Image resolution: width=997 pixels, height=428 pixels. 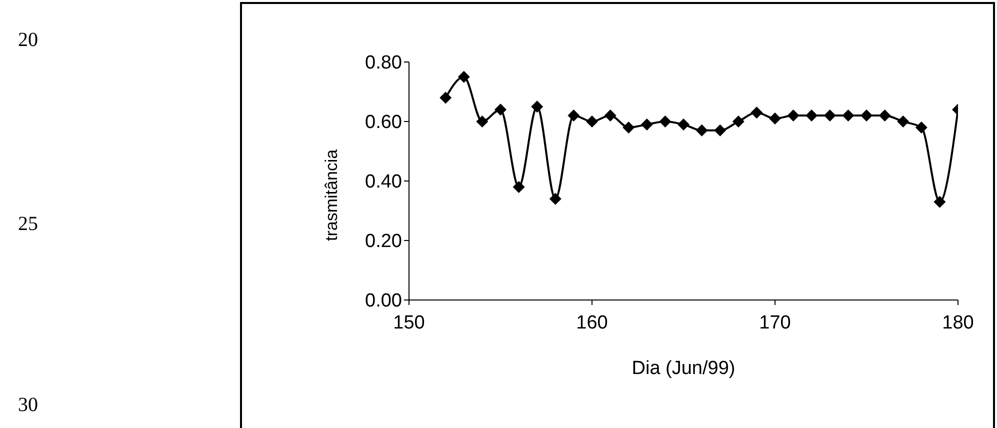 What do you see at coordinates (28, 224) in the screenshot?
I see `text: 25` at bounding box center [28, 224].